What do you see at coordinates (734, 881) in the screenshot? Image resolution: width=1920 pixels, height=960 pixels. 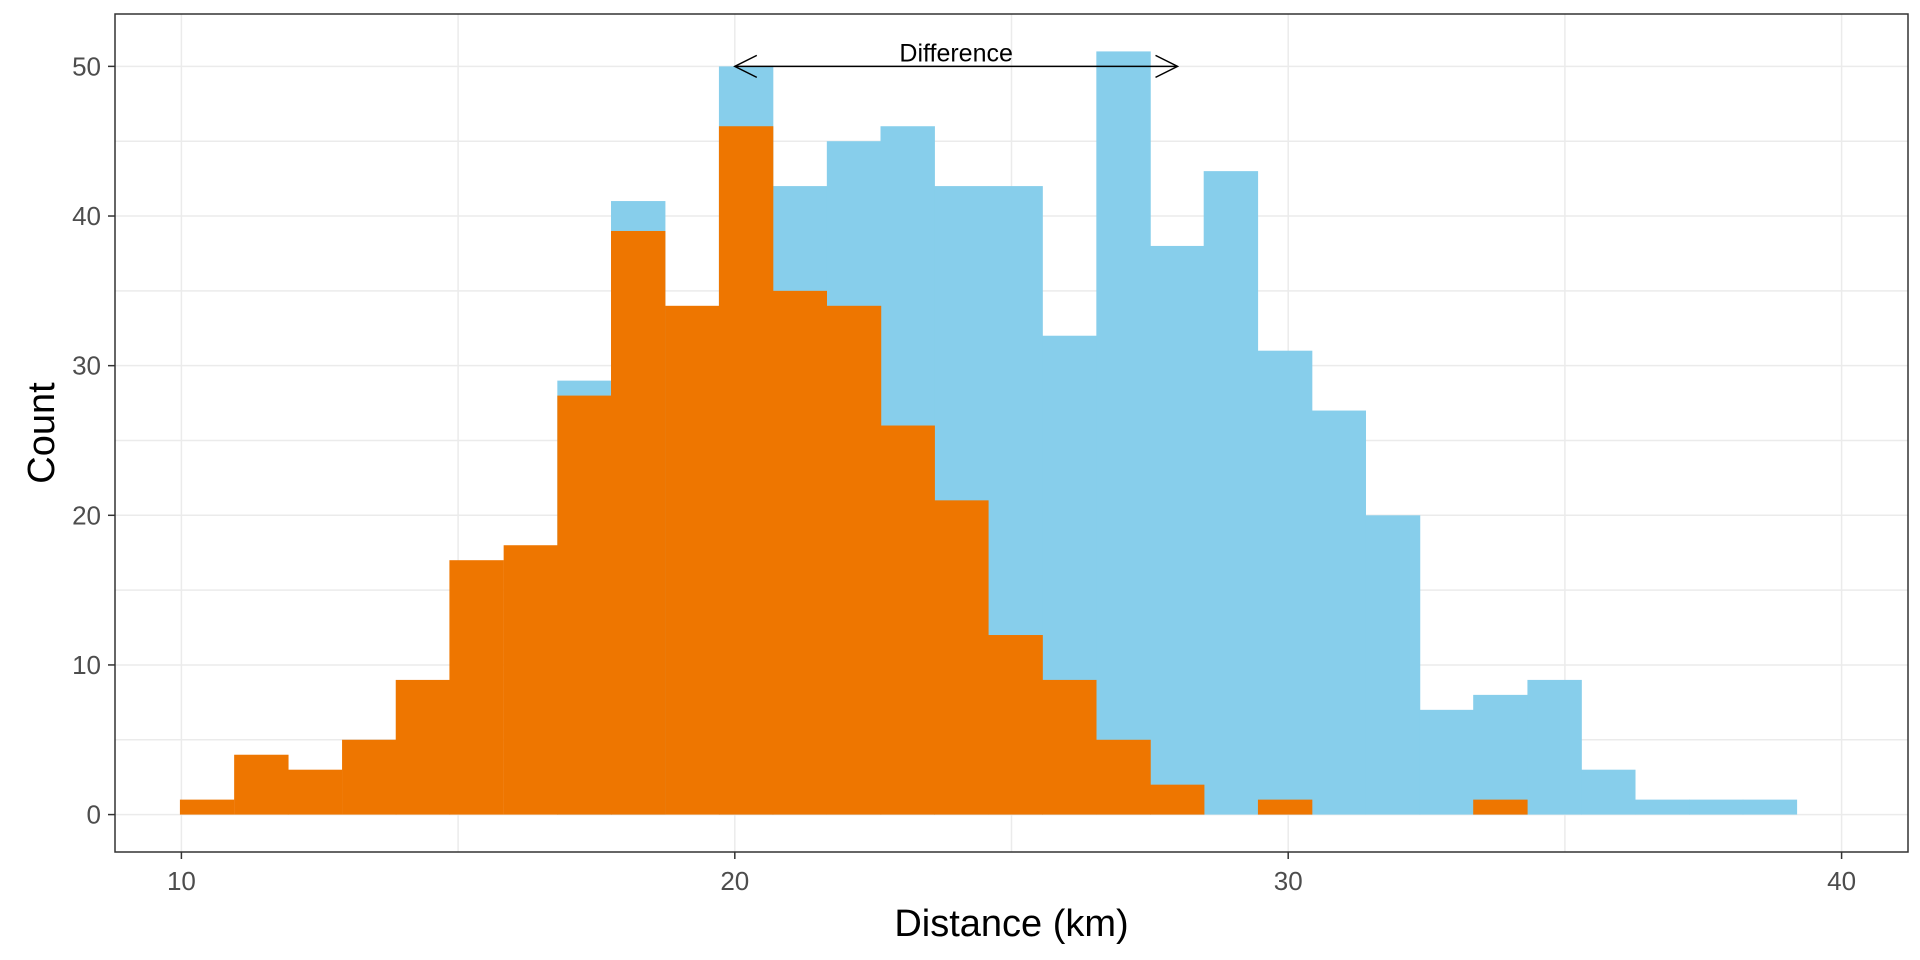 I see `x-tick-label: 20` at bounding box center [734, 881].